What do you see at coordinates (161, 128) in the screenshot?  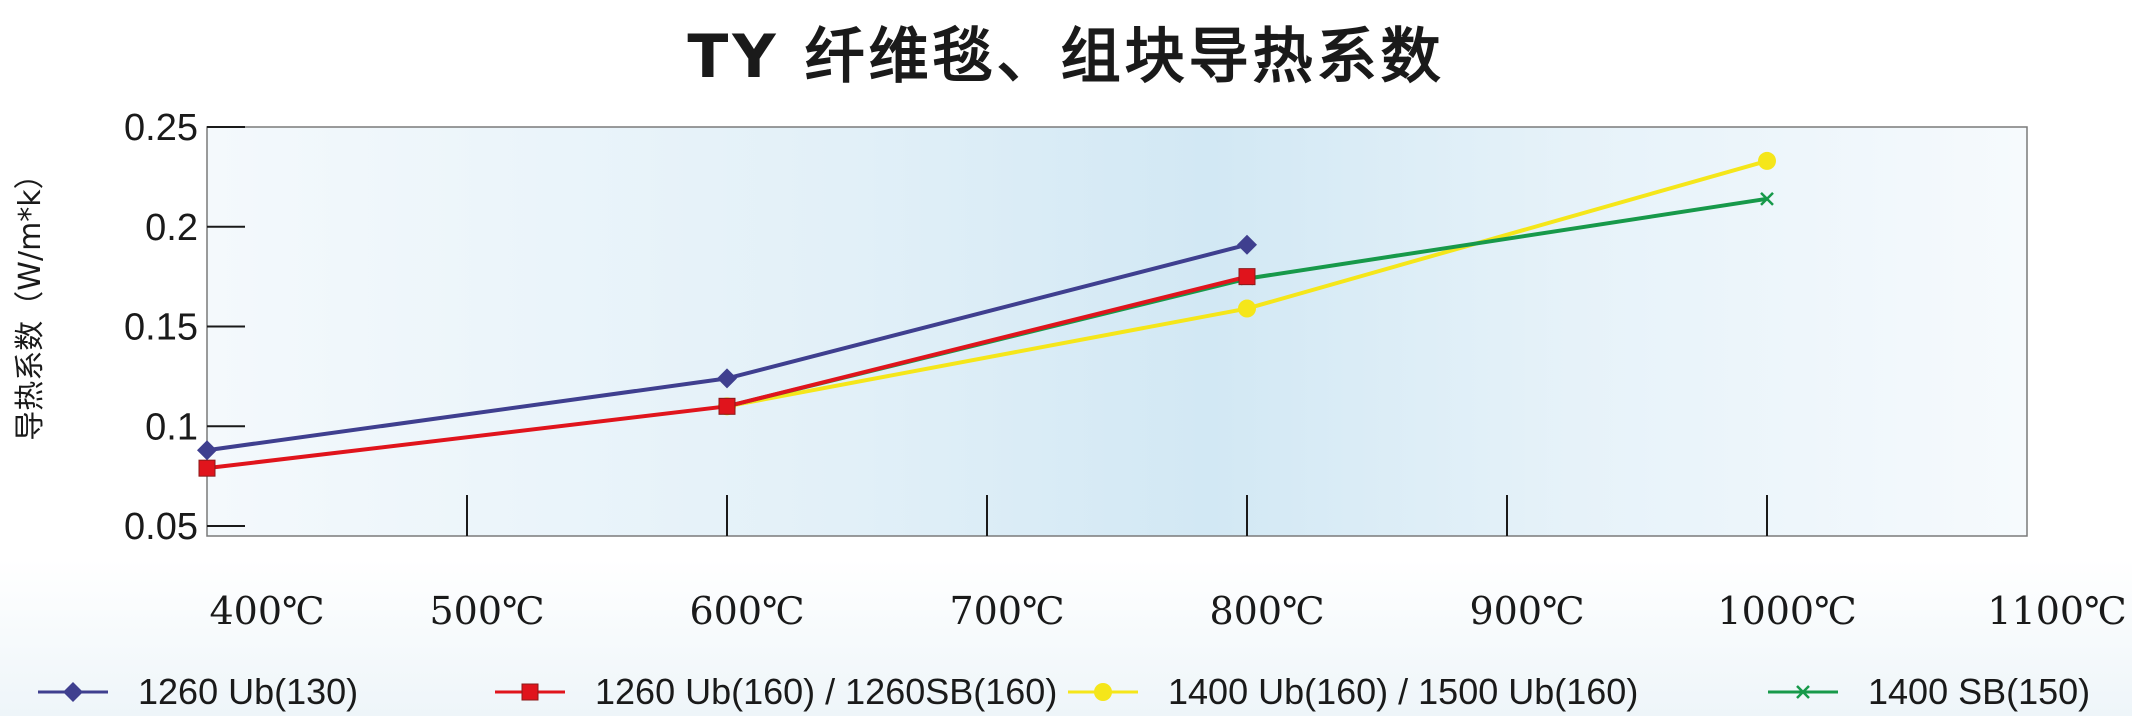 I see `y-tick-label: 0.25` at bounding box center [161, 128].